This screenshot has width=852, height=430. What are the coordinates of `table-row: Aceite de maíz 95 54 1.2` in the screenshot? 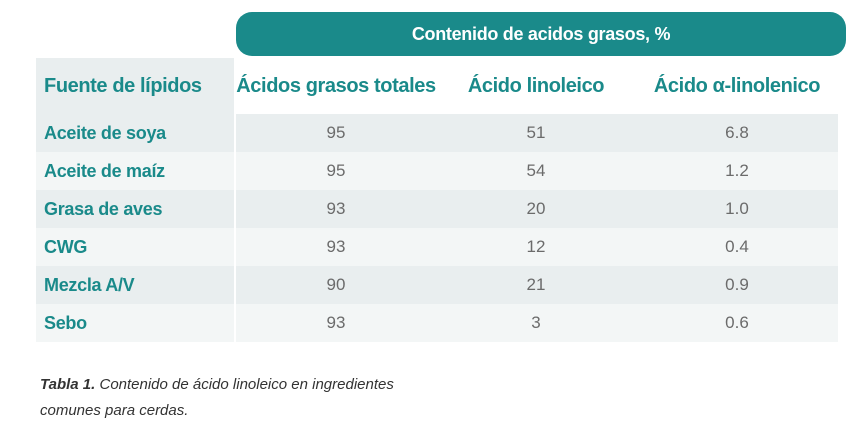 It's located at (437, 171).